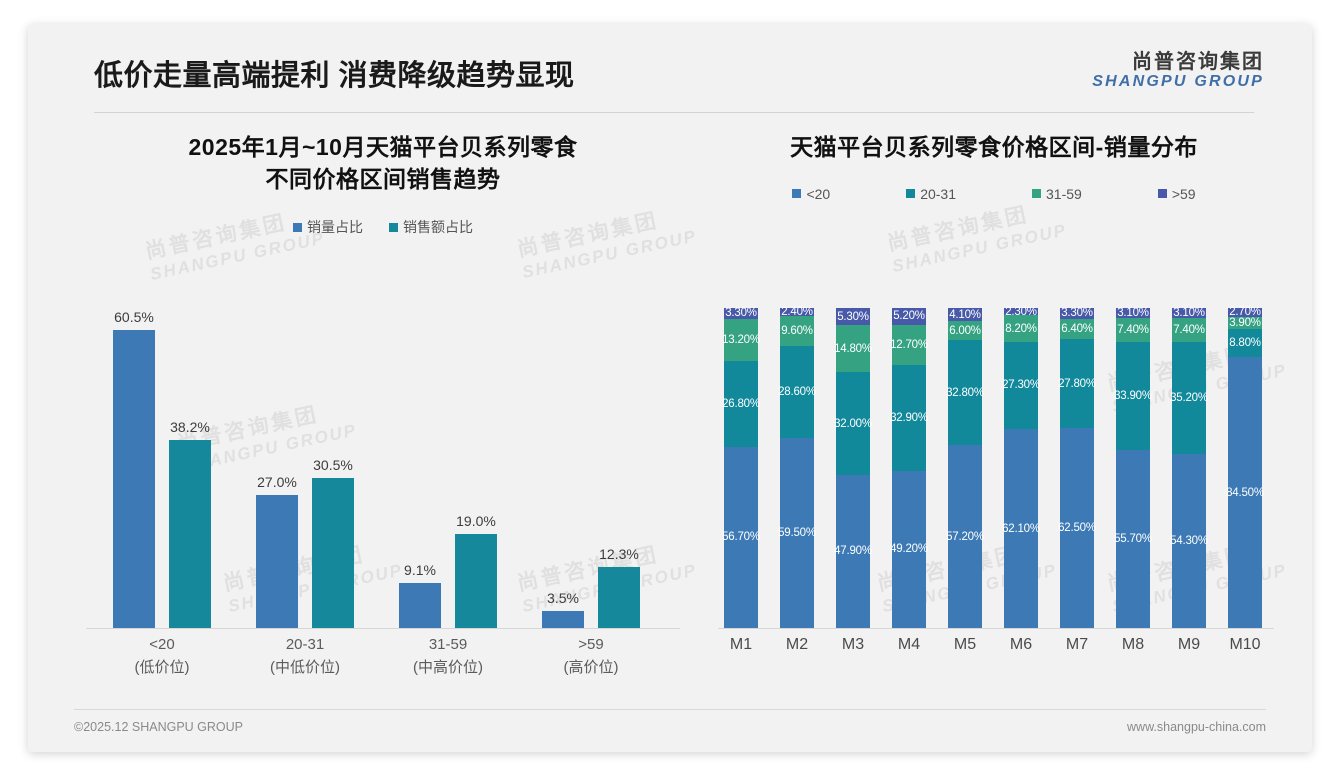 The height and width of the screenshot is (780, 1340). I want to click on stacked-bar: 3.10% 7.40% 35.20% 54.30%, so click(1189, 467).